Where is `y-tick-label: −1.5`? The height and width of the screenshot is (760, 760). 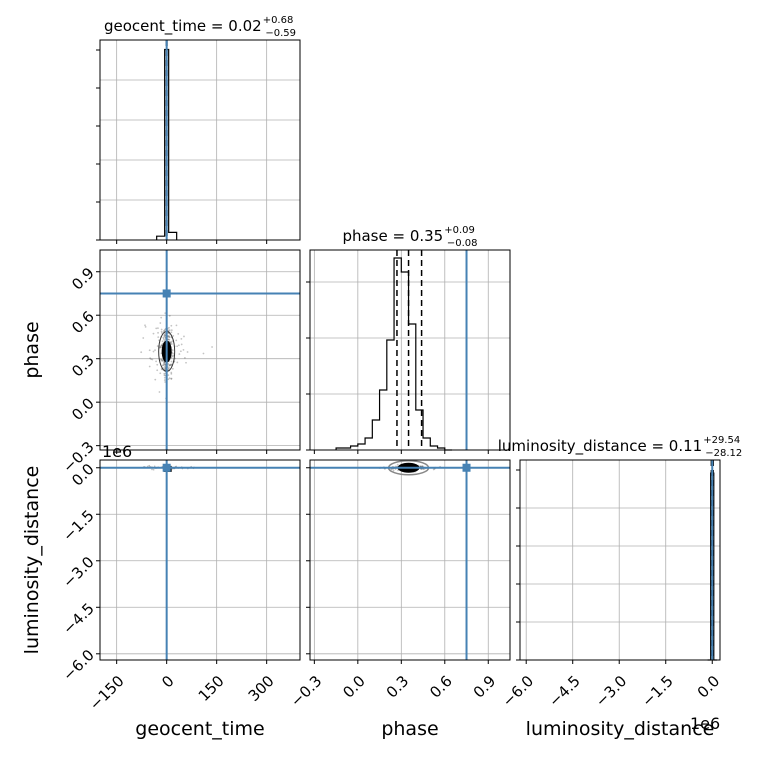
y-tick-label: −1.5 is located at coordinates (78, 525).